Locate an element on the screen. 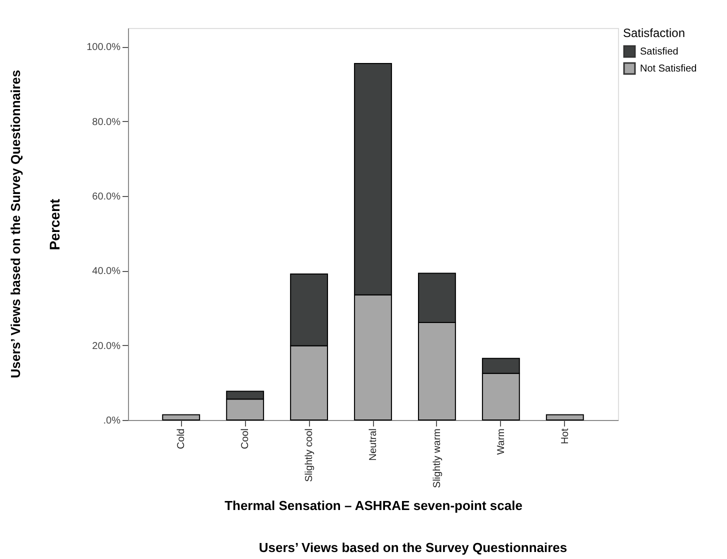 Image resolution: width=727 pixels, height=559 pixels. y-tick-label: 40.0% is located at coordinates (106, 272).